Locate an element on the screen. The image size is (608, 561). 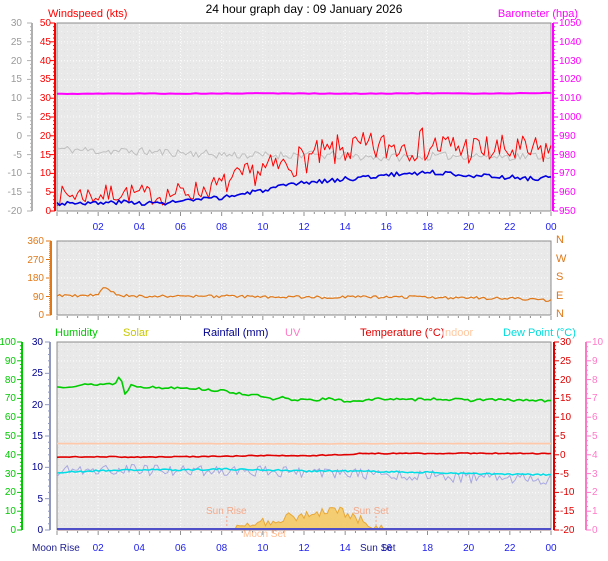
legend-humidity: Humidity is located at coordinates (76, 333).